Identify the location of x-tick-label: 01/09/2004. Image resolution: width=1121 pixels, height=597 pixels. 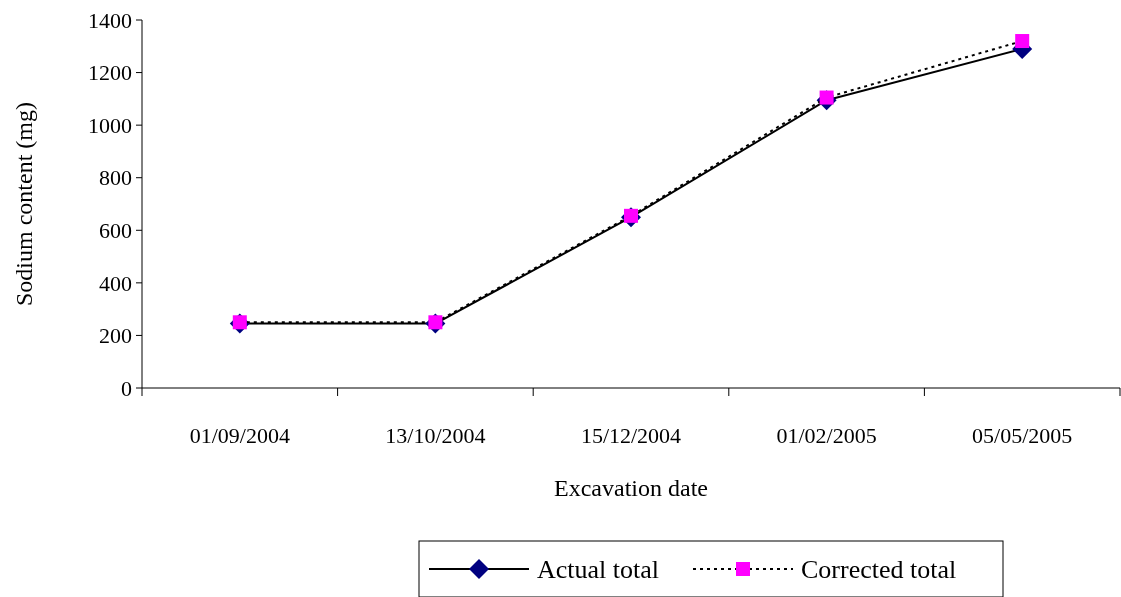
(239, 435).